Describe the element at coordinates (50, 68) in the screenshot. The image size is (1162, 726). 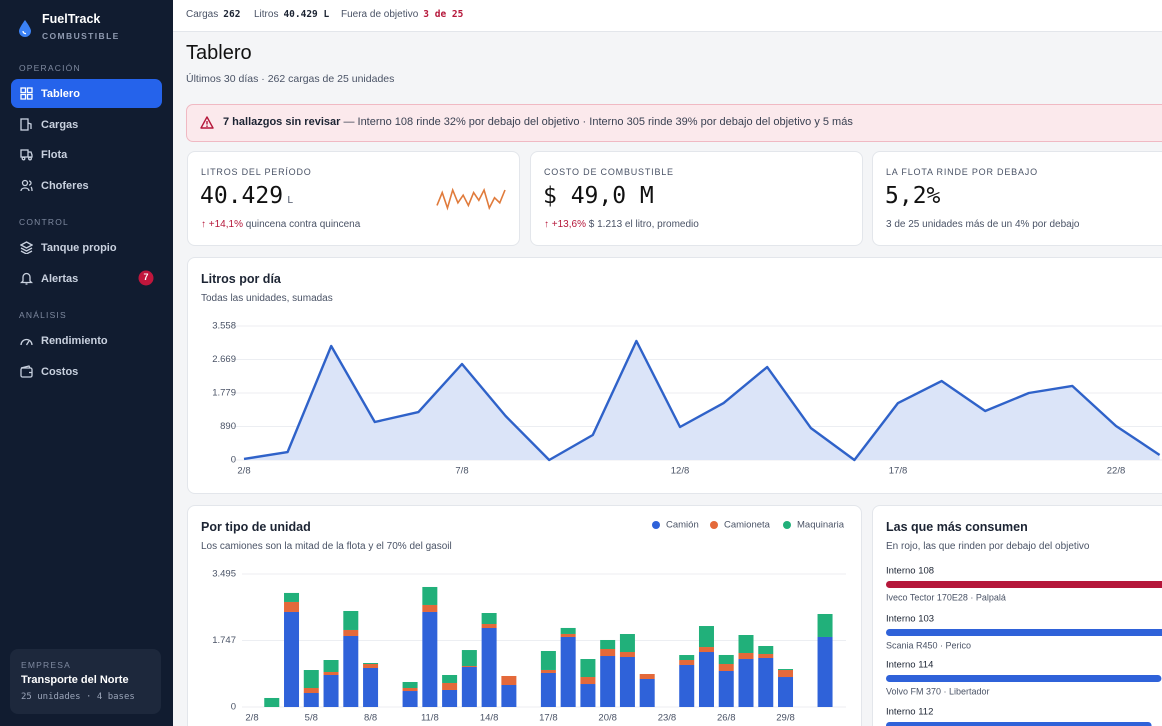
I see `section-title: OPERACIÓN` at that location.